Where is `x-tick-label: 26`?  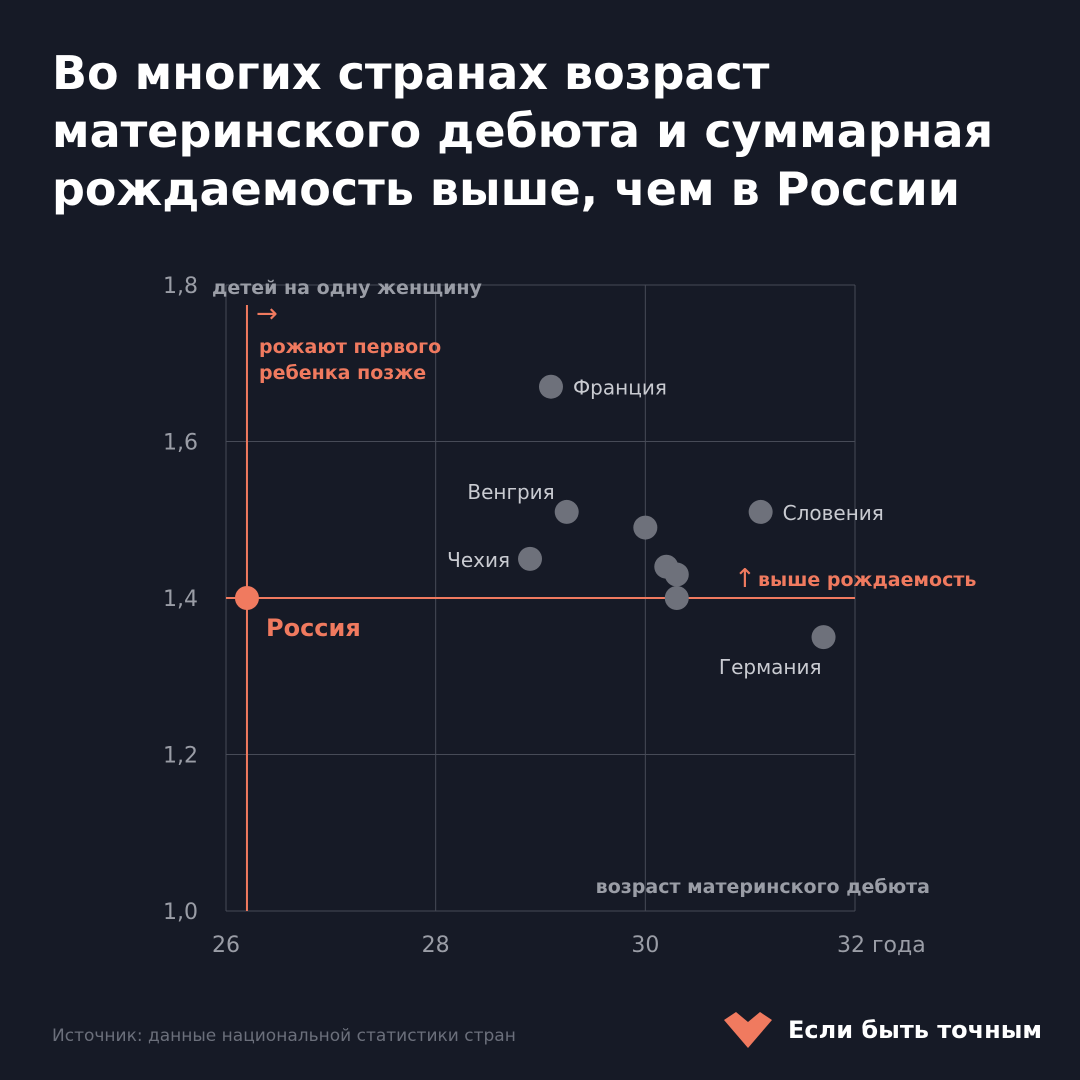
x-tick-label: 26 is located at coordinates (226, 945).